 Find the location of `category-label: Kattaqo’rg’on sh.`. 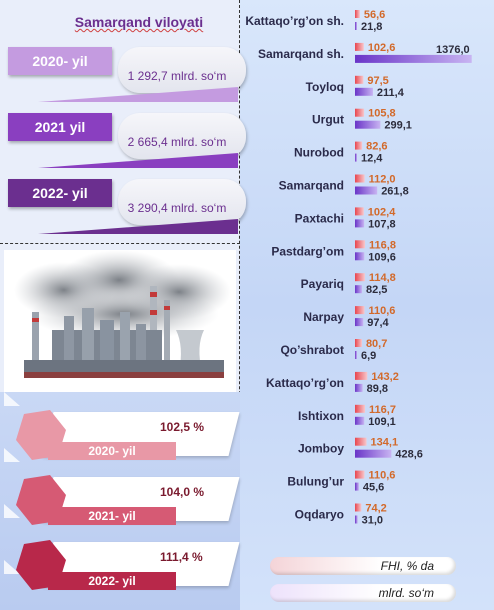

category-label: Kattaqo’rg’on sh. is located at coordinates (294, 21).